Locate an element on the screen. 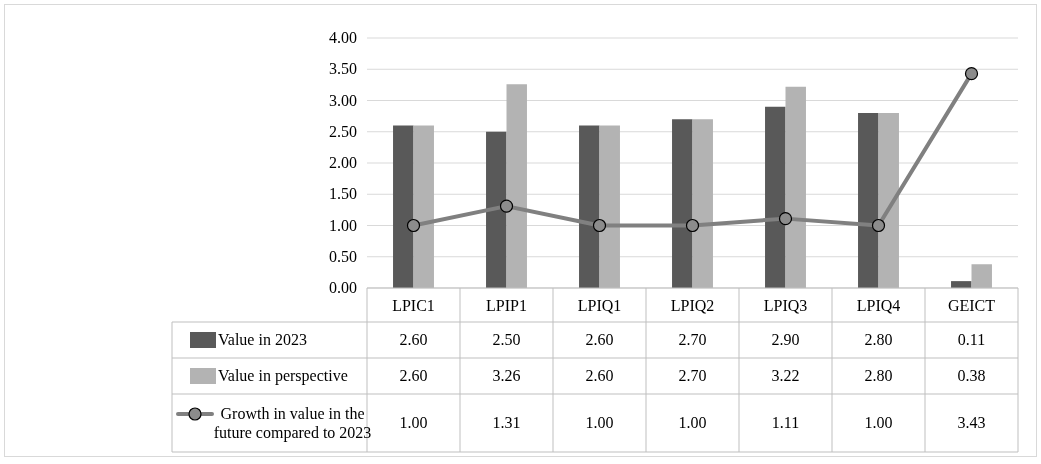 This screenshot has height=464, width=1041. legend-label: Value in 2023 is located at coordinates (262, 339).